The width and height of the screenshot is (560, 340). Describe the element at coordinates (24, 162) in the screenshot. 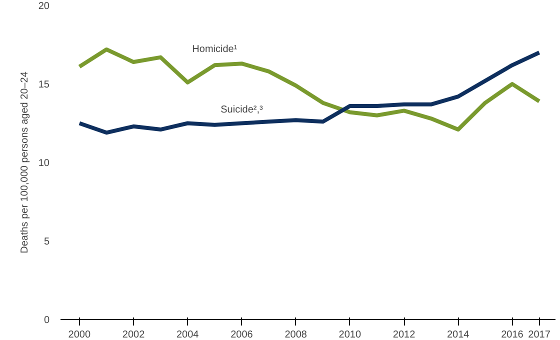

I see `y-axis-title: Deaths per 100,000 persons aged 20–24` at that location.